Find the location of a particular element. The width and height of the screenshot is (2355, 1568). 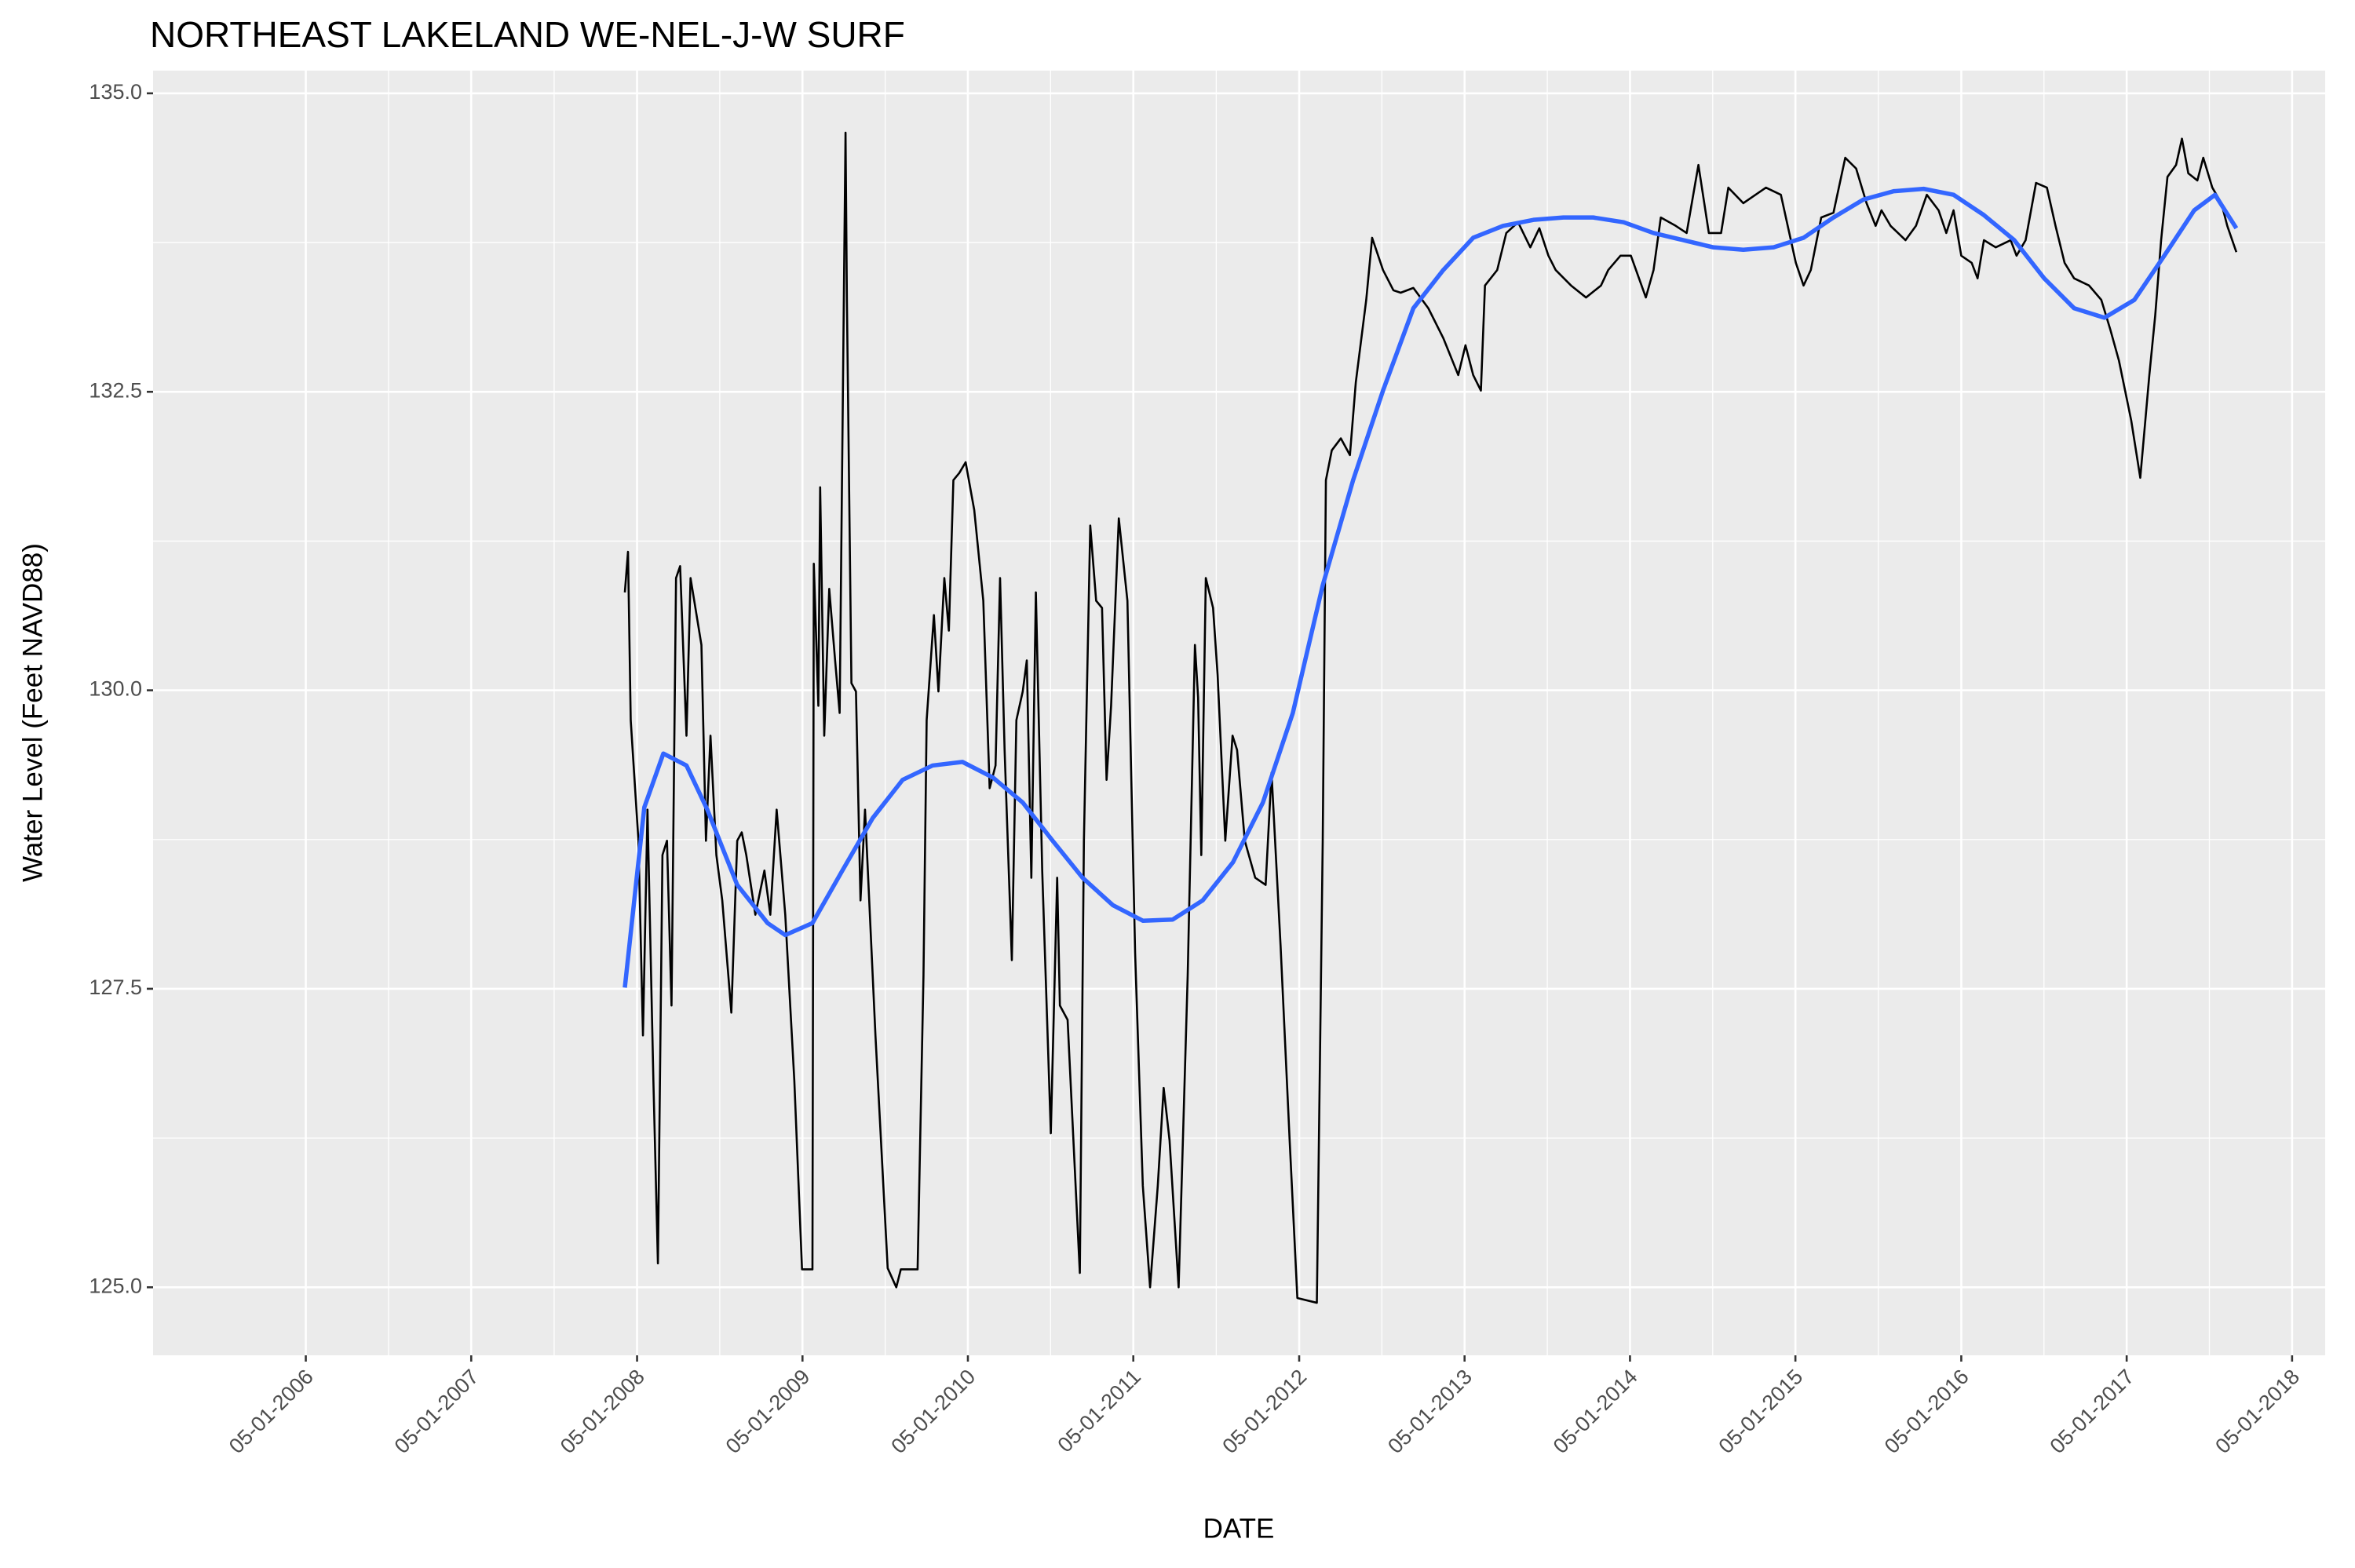

x-tick-label: 05-01-2012 is located at coordinates (1264, 1411).